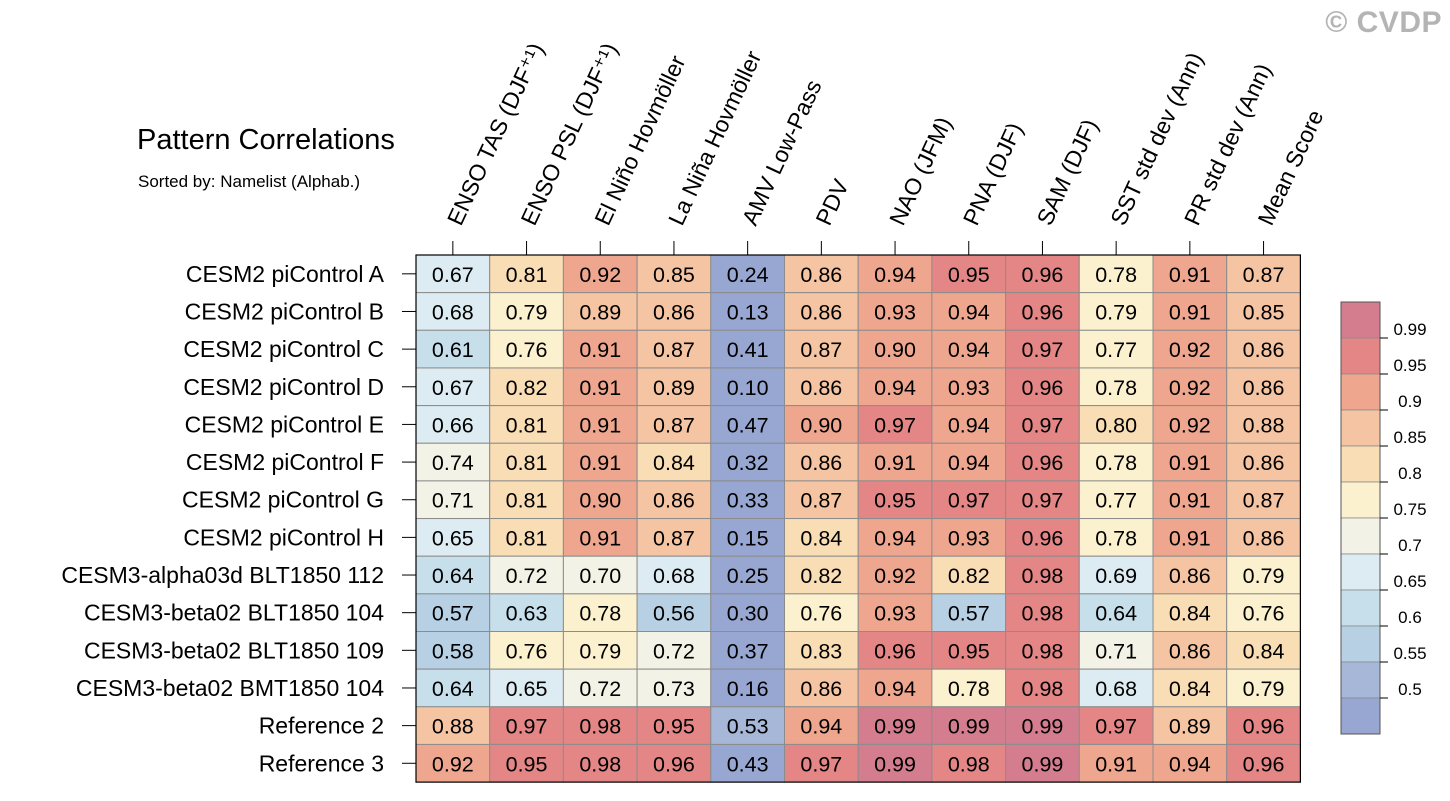  What do you see at coordinates (285, 274) in the screenshot?
I see `row-label: CESM2 piControl A` at bounding box center [285, 274].